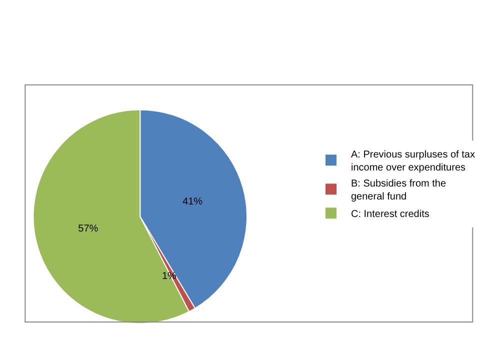  What do you see at coordinates (398, 190) in the screenshot?
I see `legend-label: B: Subsidies from the general fund` at bounding box center [398, 190].